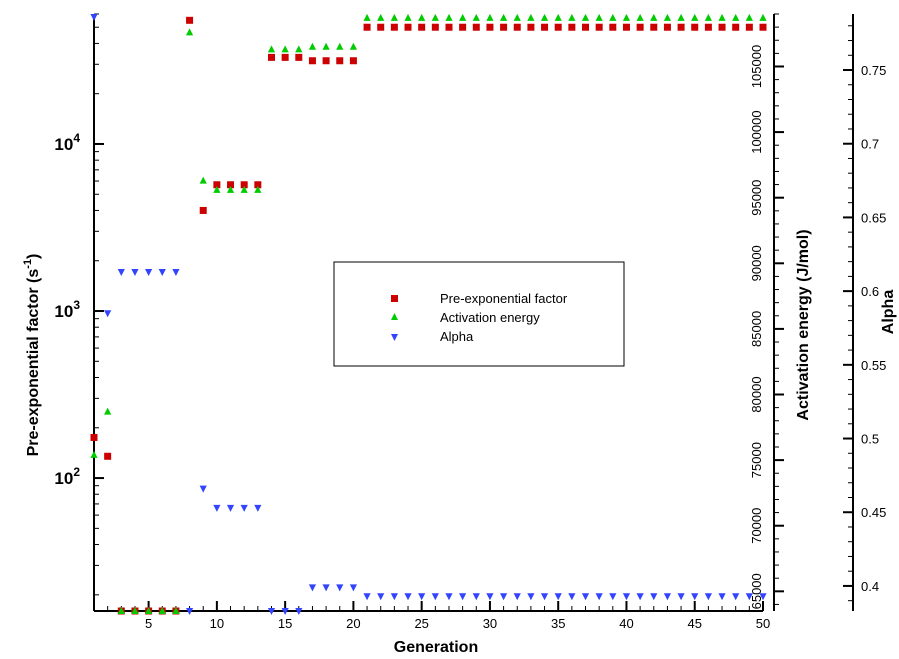 This screenshot has width=899, height=659. I want to click on x-tick-label: 50, so click(763, 623).